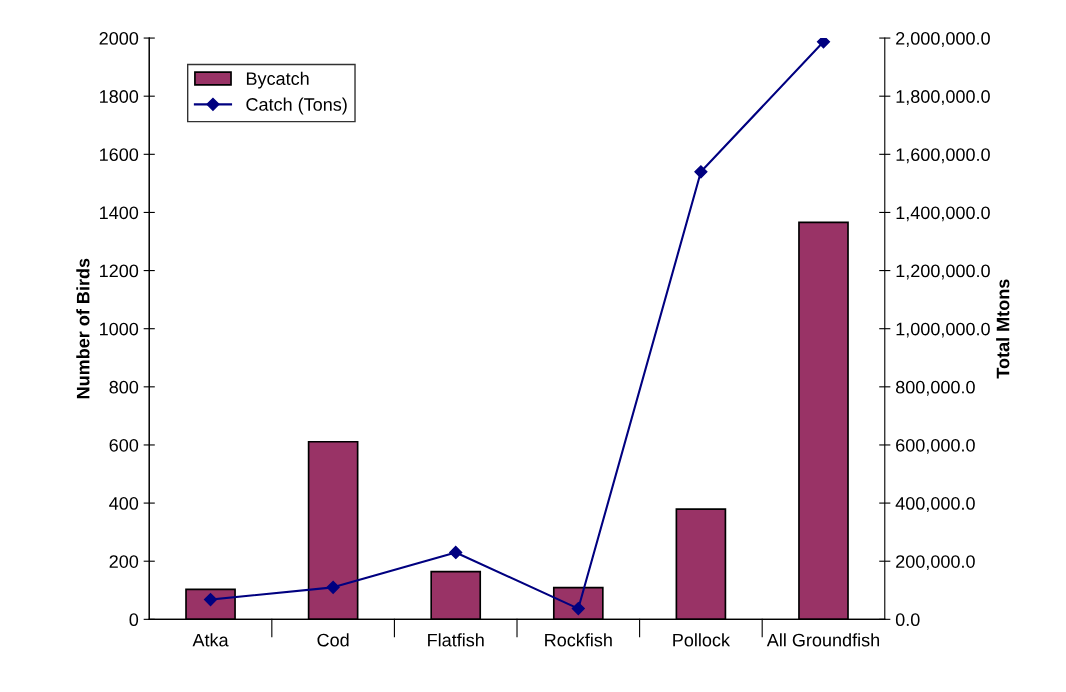 The image size is (1066, 692). What do you see at coordinates (943, 330) in the screenshot?
I see `y2-tick-label: 1,000,000.0` at bounding box center [943, 330].